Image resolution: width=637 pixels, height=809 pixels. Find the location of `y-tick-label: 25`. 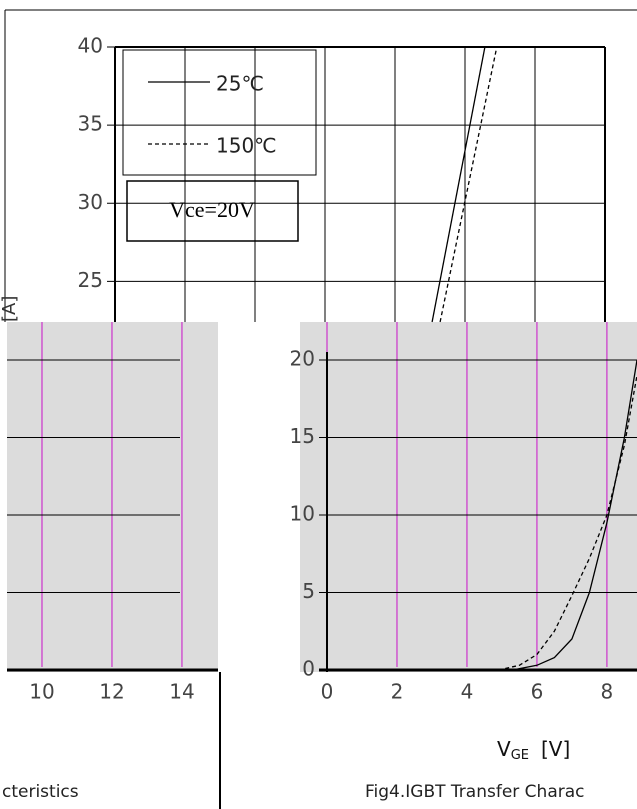

y-tick-label: 25 is located at coordinates (90, 280).